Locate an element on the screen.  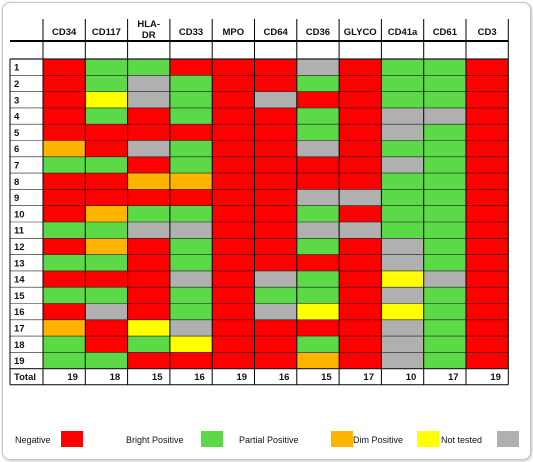
cell-row9-mpo is located at coordinates (233, 197).